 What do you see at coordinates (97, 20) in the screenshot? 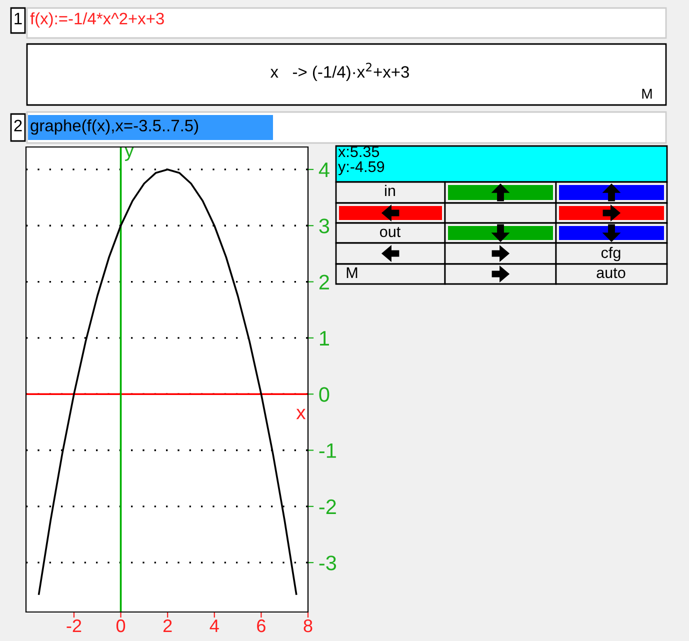
I see `text: f(x):=-1/4*x^2+x+3` at bounding box center [97, 20].